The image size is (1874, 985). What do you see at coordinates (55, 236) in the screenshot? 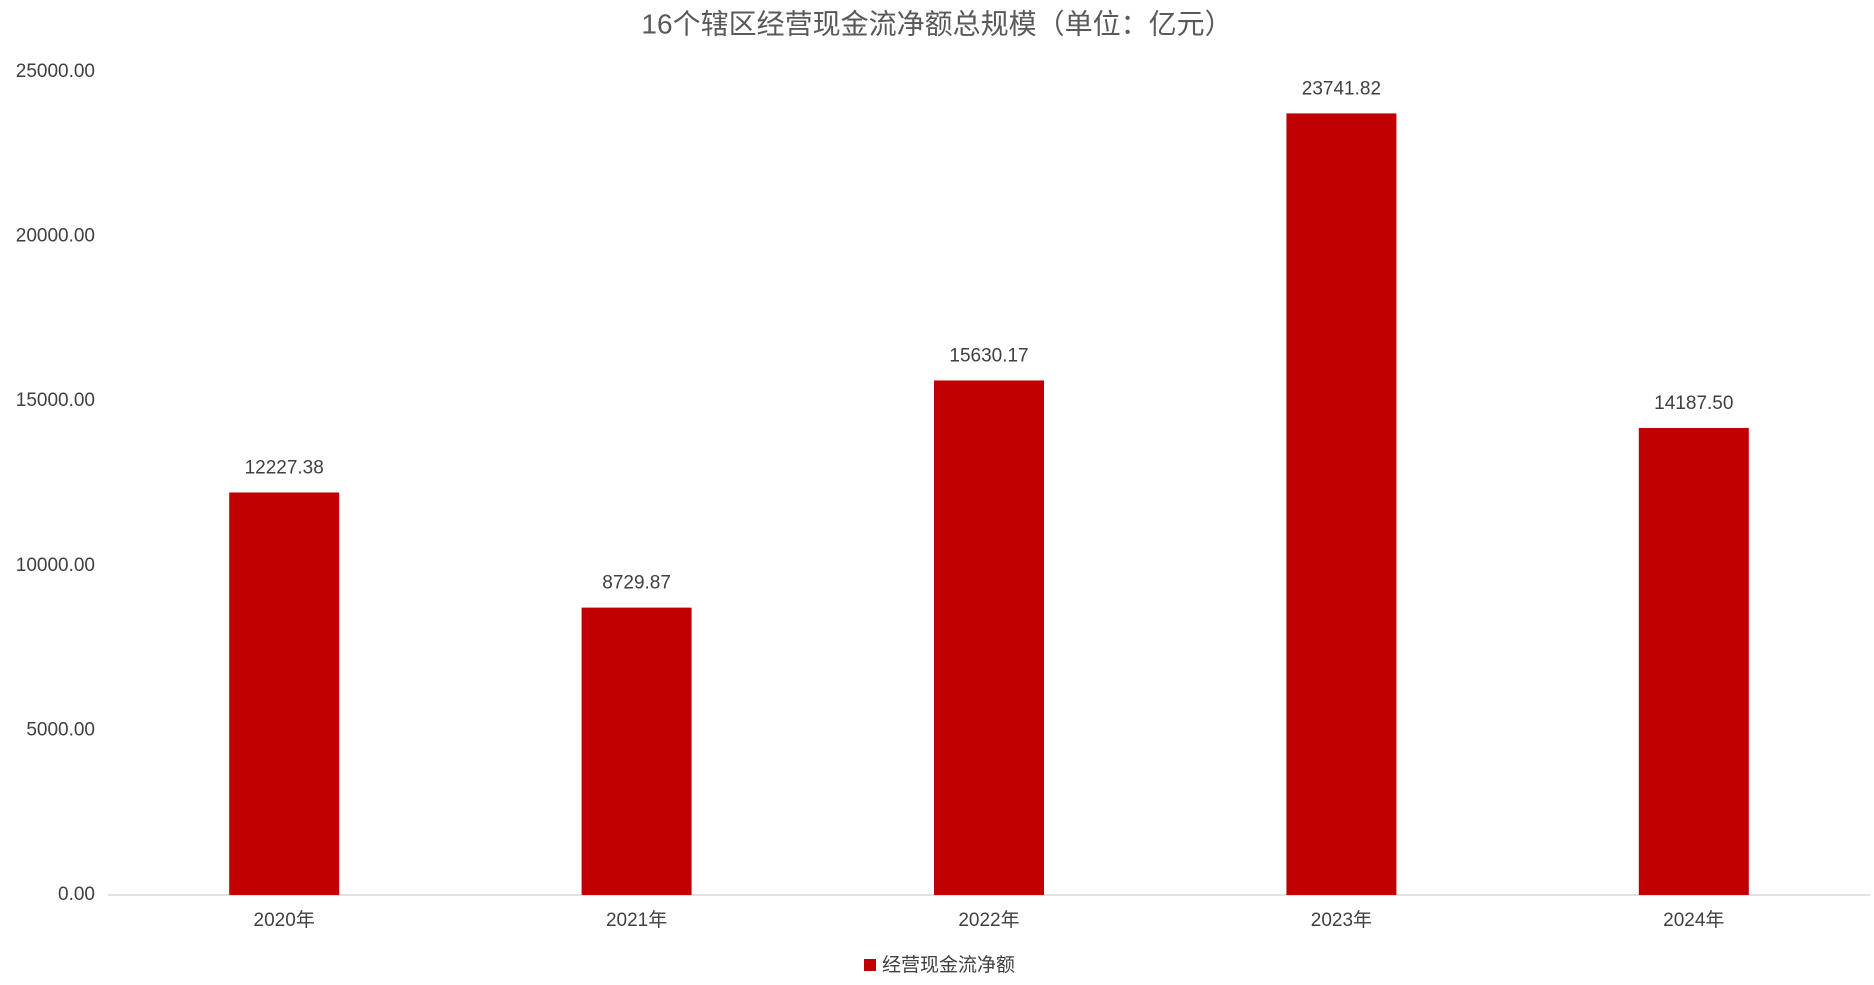
I see `y-tick-label: 20000.00` at bounding box center [55, 236].